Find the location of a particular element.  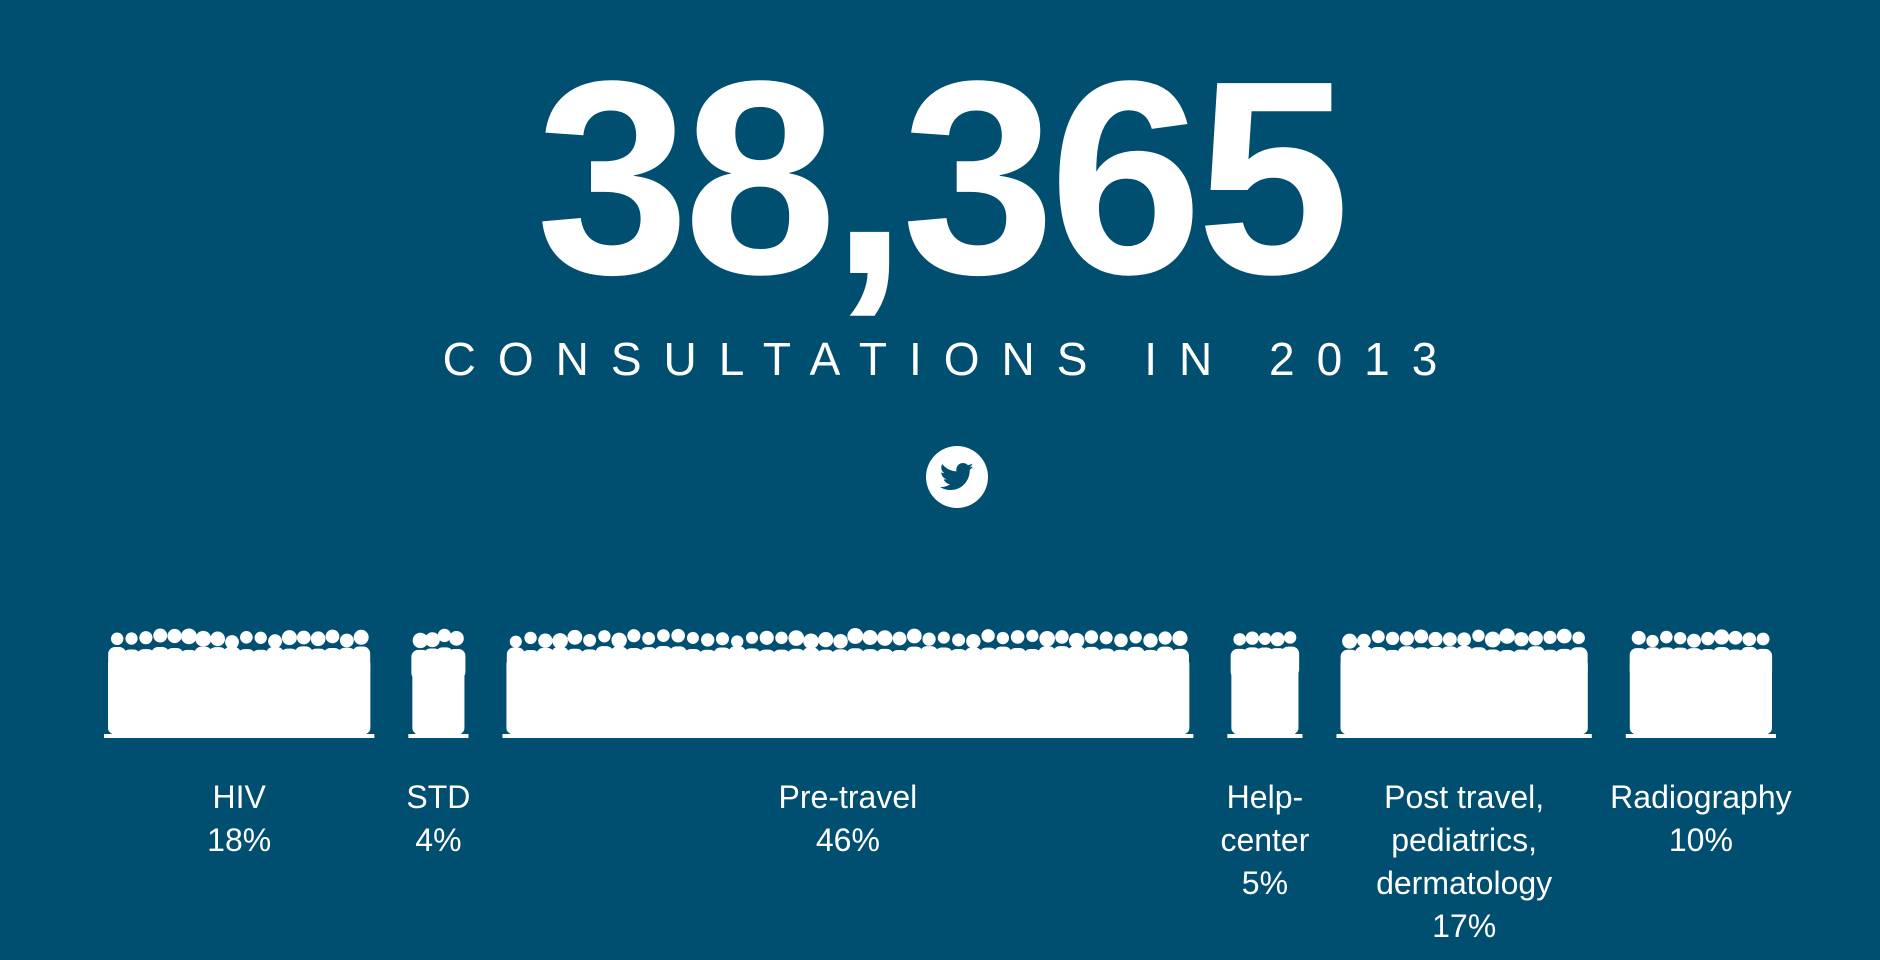

category-name: center is located at coordinates (1265, 840).